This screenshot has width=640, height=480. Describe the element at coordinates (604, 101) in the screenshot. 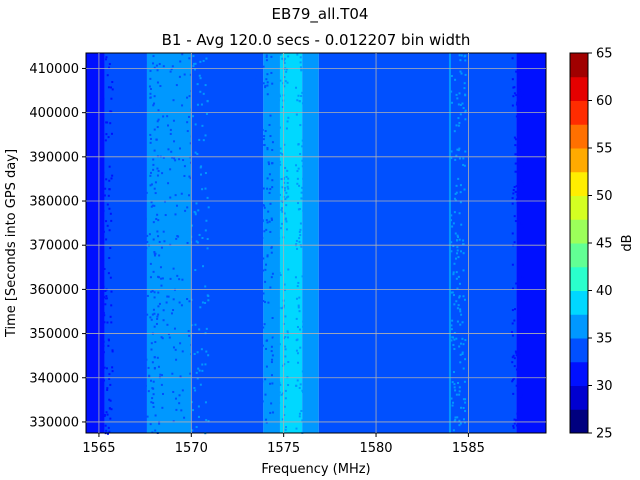

I see `colorbar-tick-label: 60` at that location.